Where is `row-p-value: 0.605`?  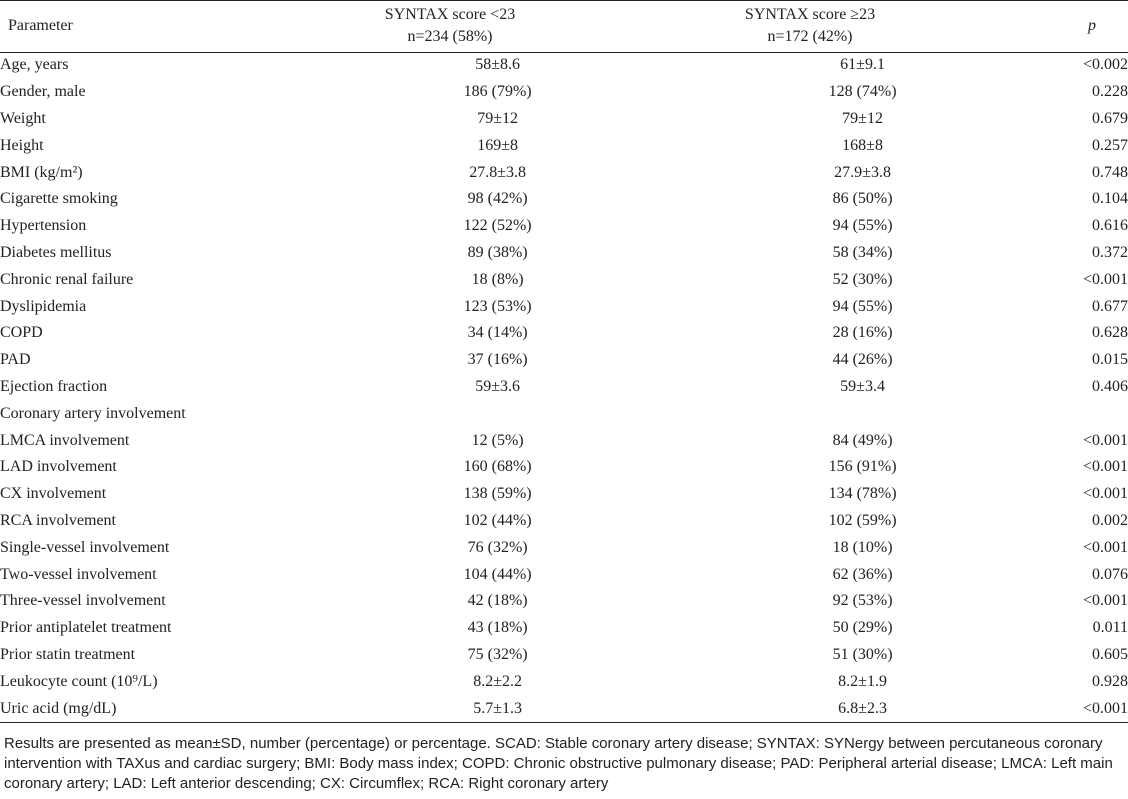
row-p-value: 0.605 is located at coordinates (1110, 654).